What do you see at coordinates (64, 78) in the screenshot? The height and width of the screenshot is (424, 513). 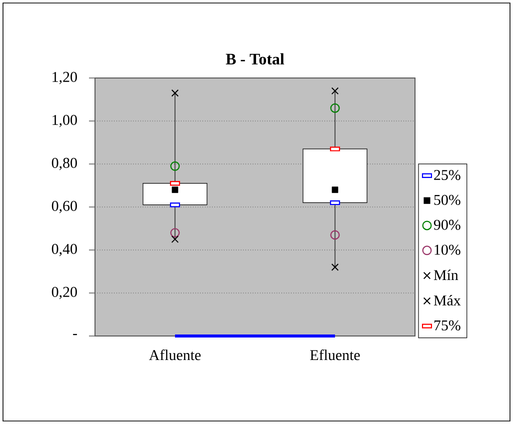 I see `y-tick-label: 1,20` at bounding box center [64, 78].